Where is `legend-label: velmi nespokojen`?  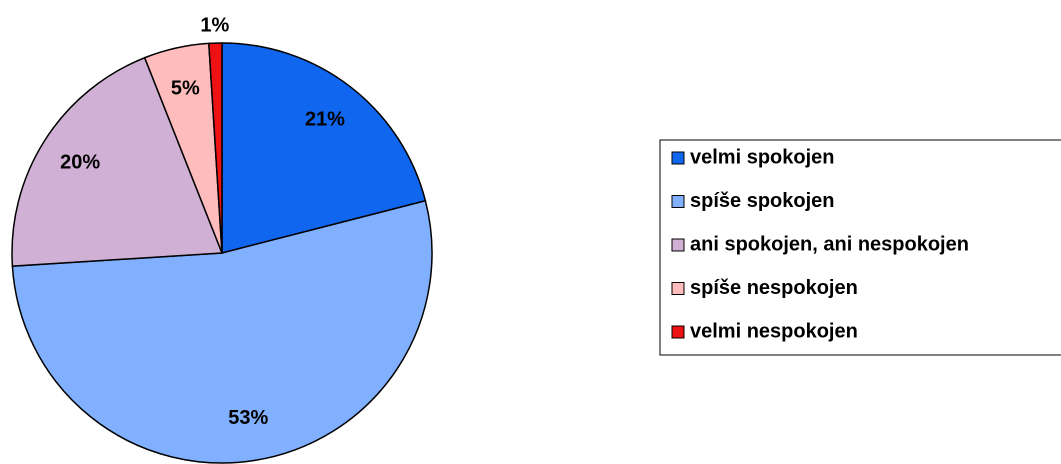 legend-label: velmi nespokojen is located at coordinates (774, 331).